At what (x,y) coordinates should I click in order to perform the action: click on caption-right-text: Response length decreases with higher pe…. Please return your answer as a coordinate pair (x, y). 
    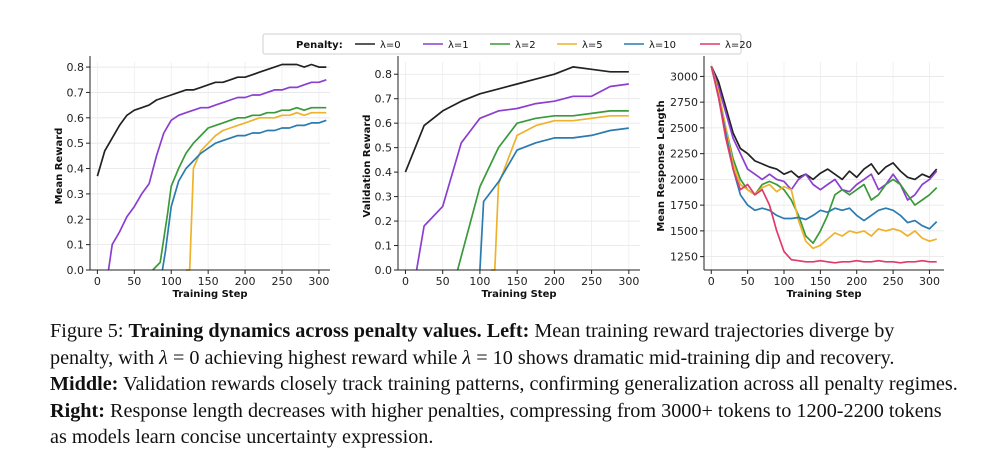
    Looking at the image, I should click on (496, 424).